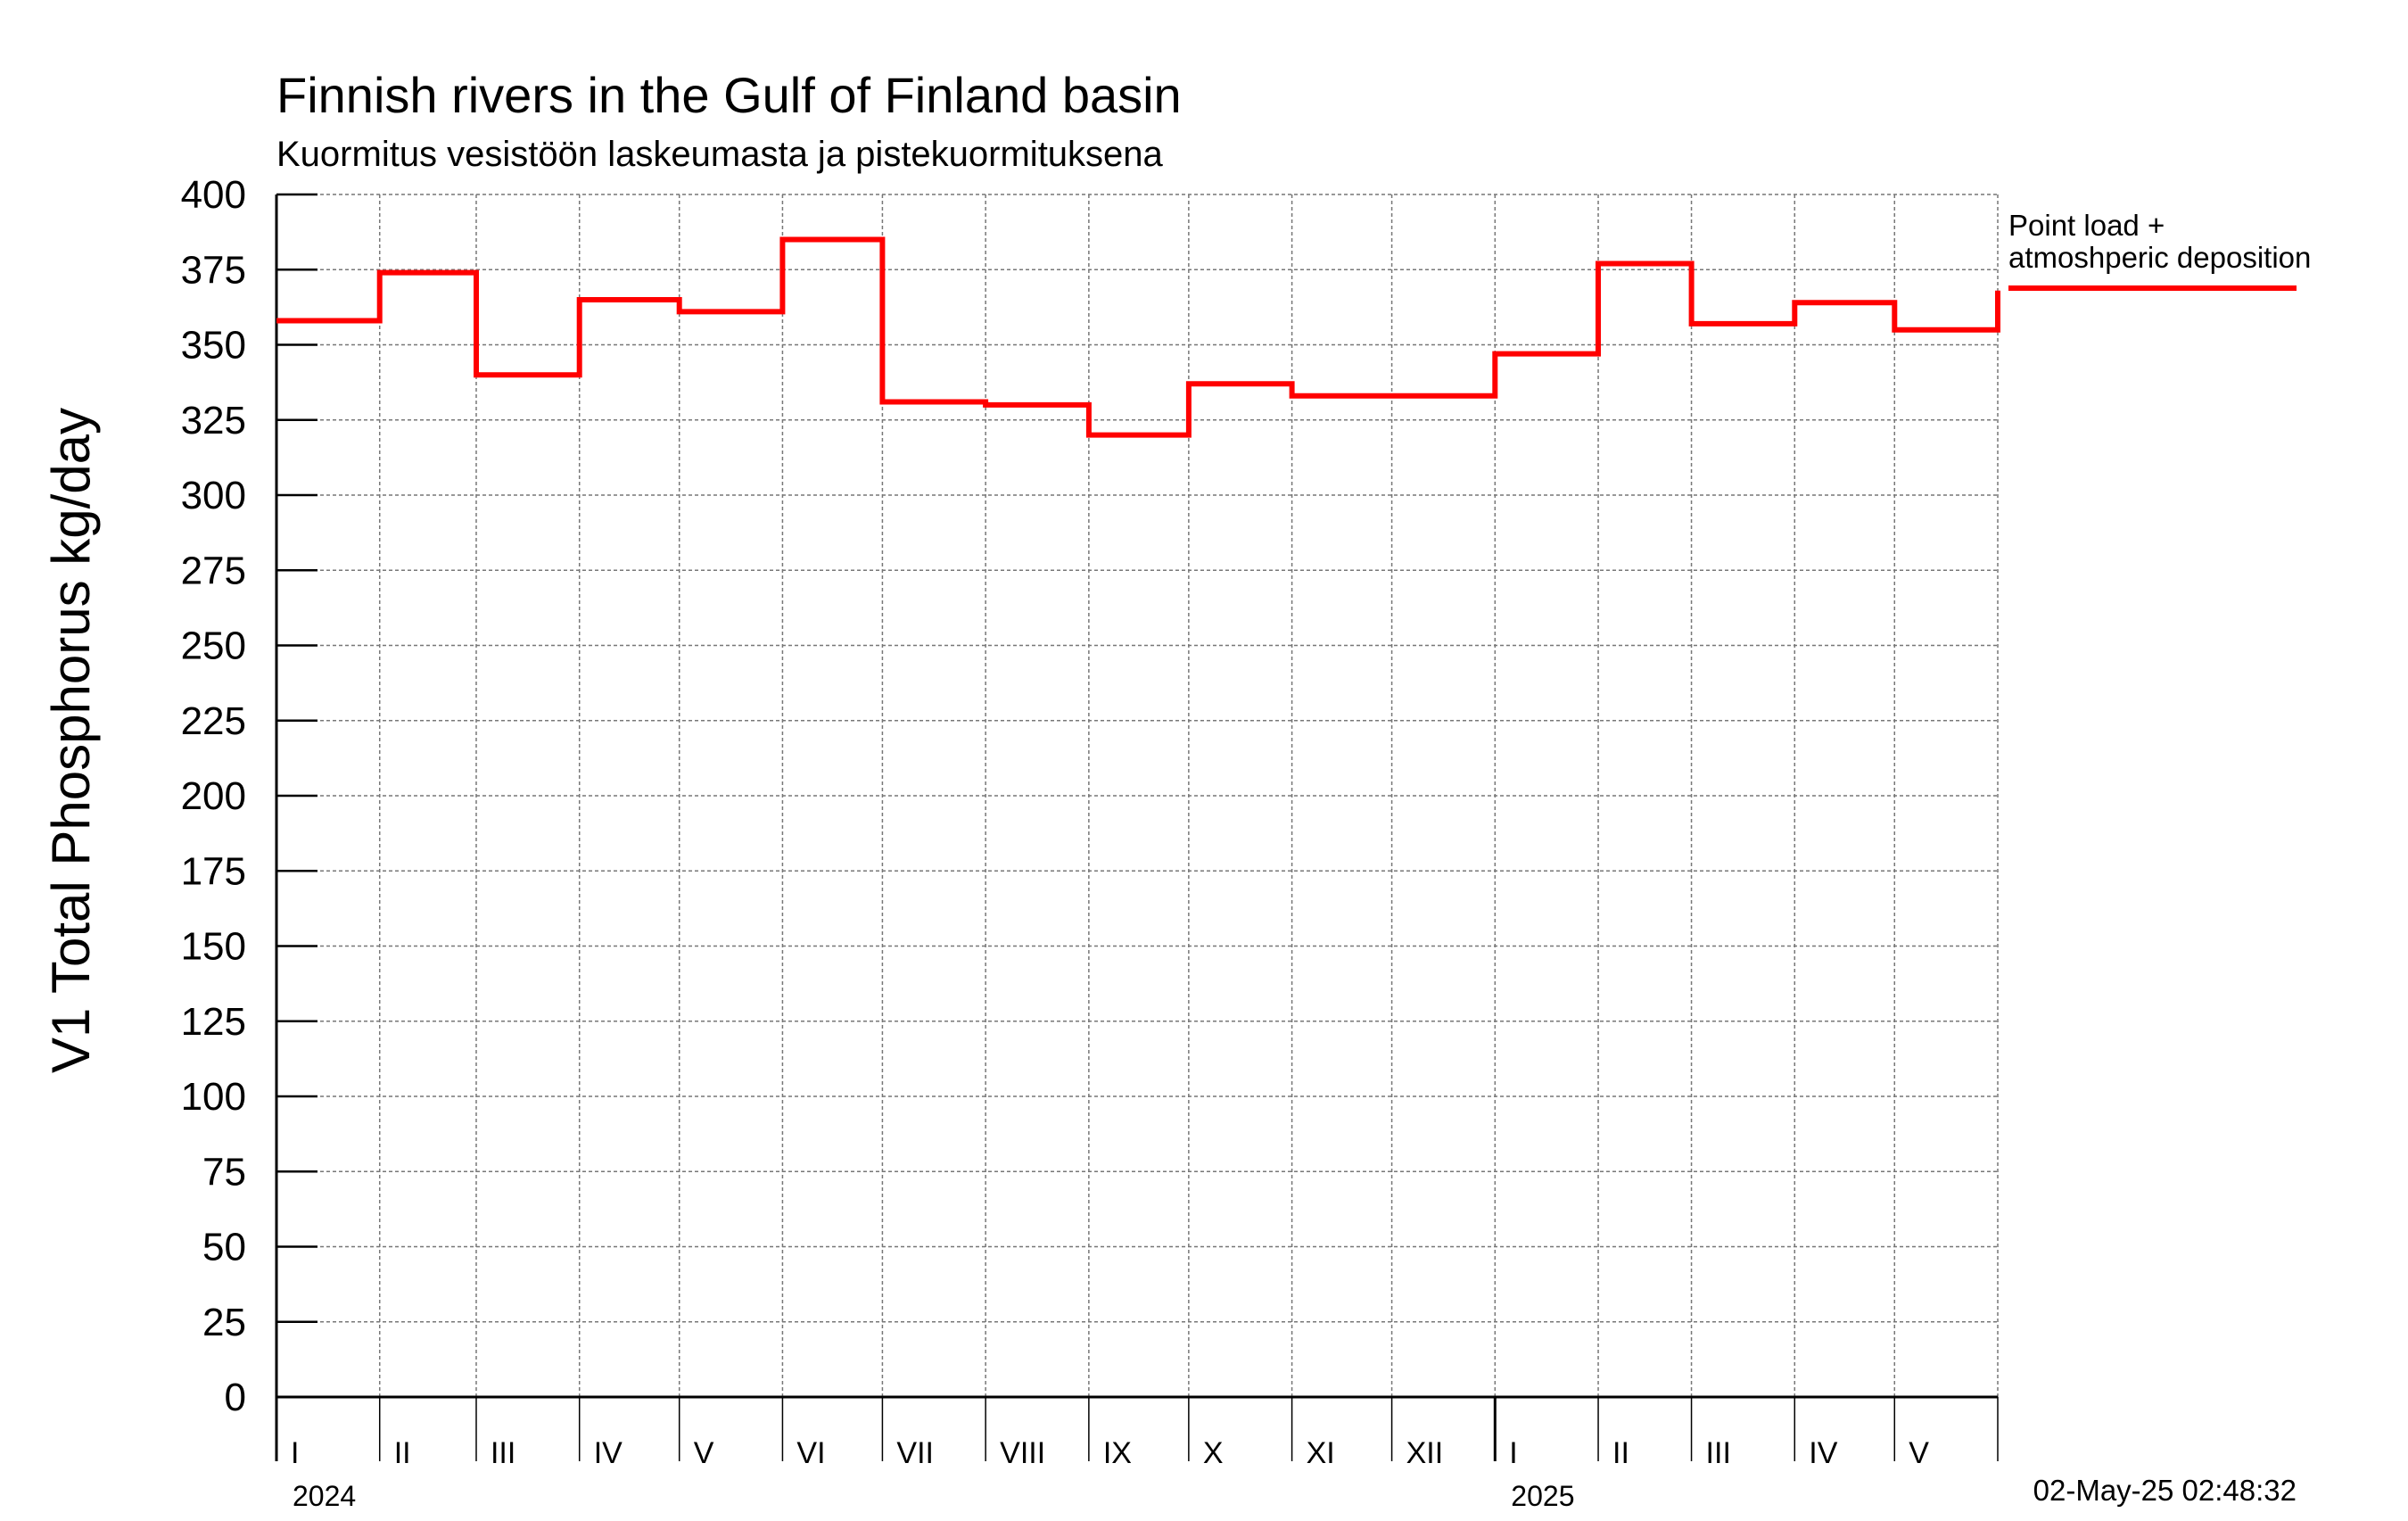 This screenshot has height=1521, width=2408. I want to click on x-tick-label: VIII, so click(1023, 1453).